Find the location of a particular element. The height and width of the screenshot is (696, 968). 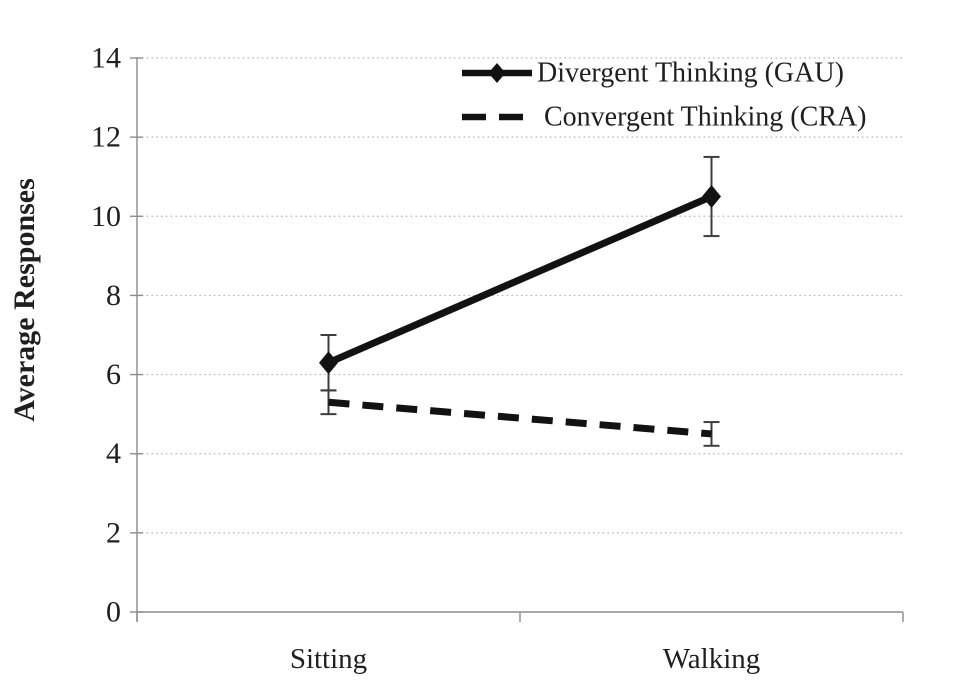

y-tick-label: 10 is located at coordinates (106, 216).